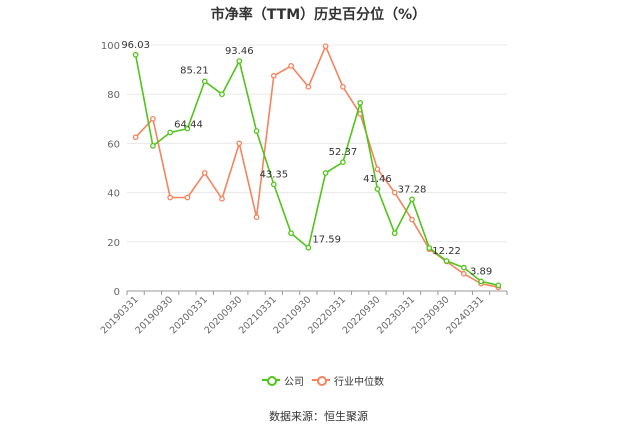 The image size is (637, 431). What do you see at coordinates (294, 382) in the screenshot?
I see `legend-label-company: 公司` at bounding box center [294, 382].